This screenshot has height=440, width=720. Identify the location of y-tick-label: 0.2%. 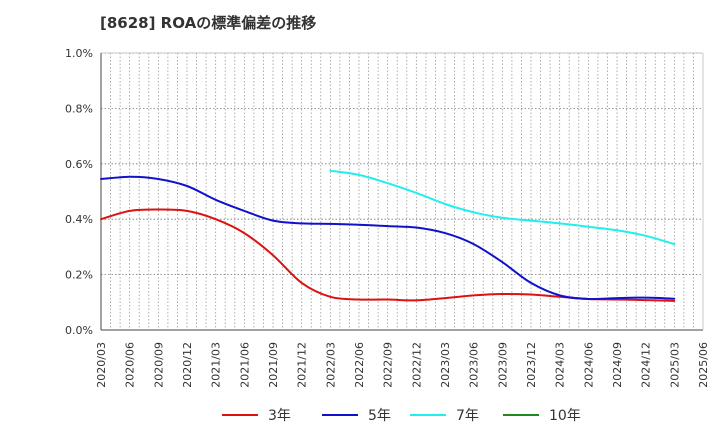
(79, 275).